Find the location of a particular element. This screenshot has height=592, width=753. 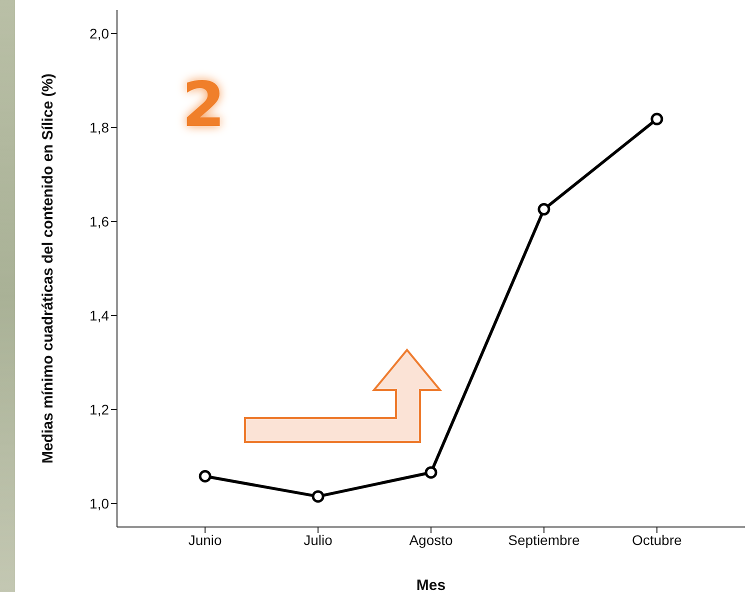

y-tick-label: 2,0 is located at coordinates (100, 33).